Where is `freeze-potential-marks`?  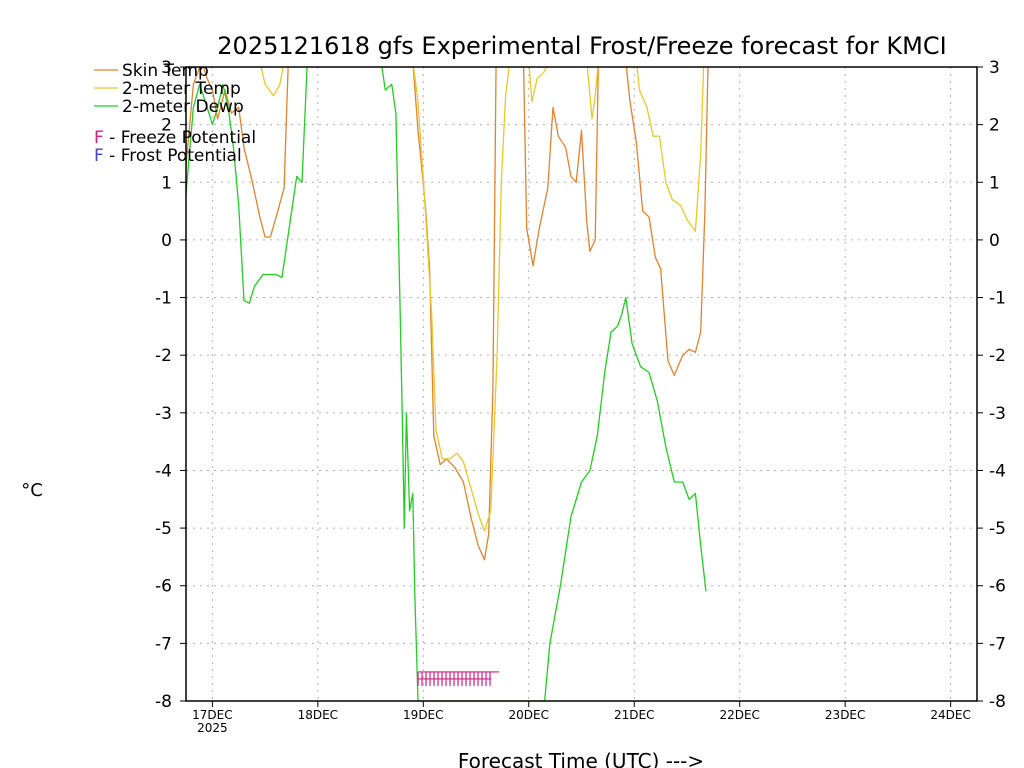 freeze-potential-marks is located at coordinates (458, 678).